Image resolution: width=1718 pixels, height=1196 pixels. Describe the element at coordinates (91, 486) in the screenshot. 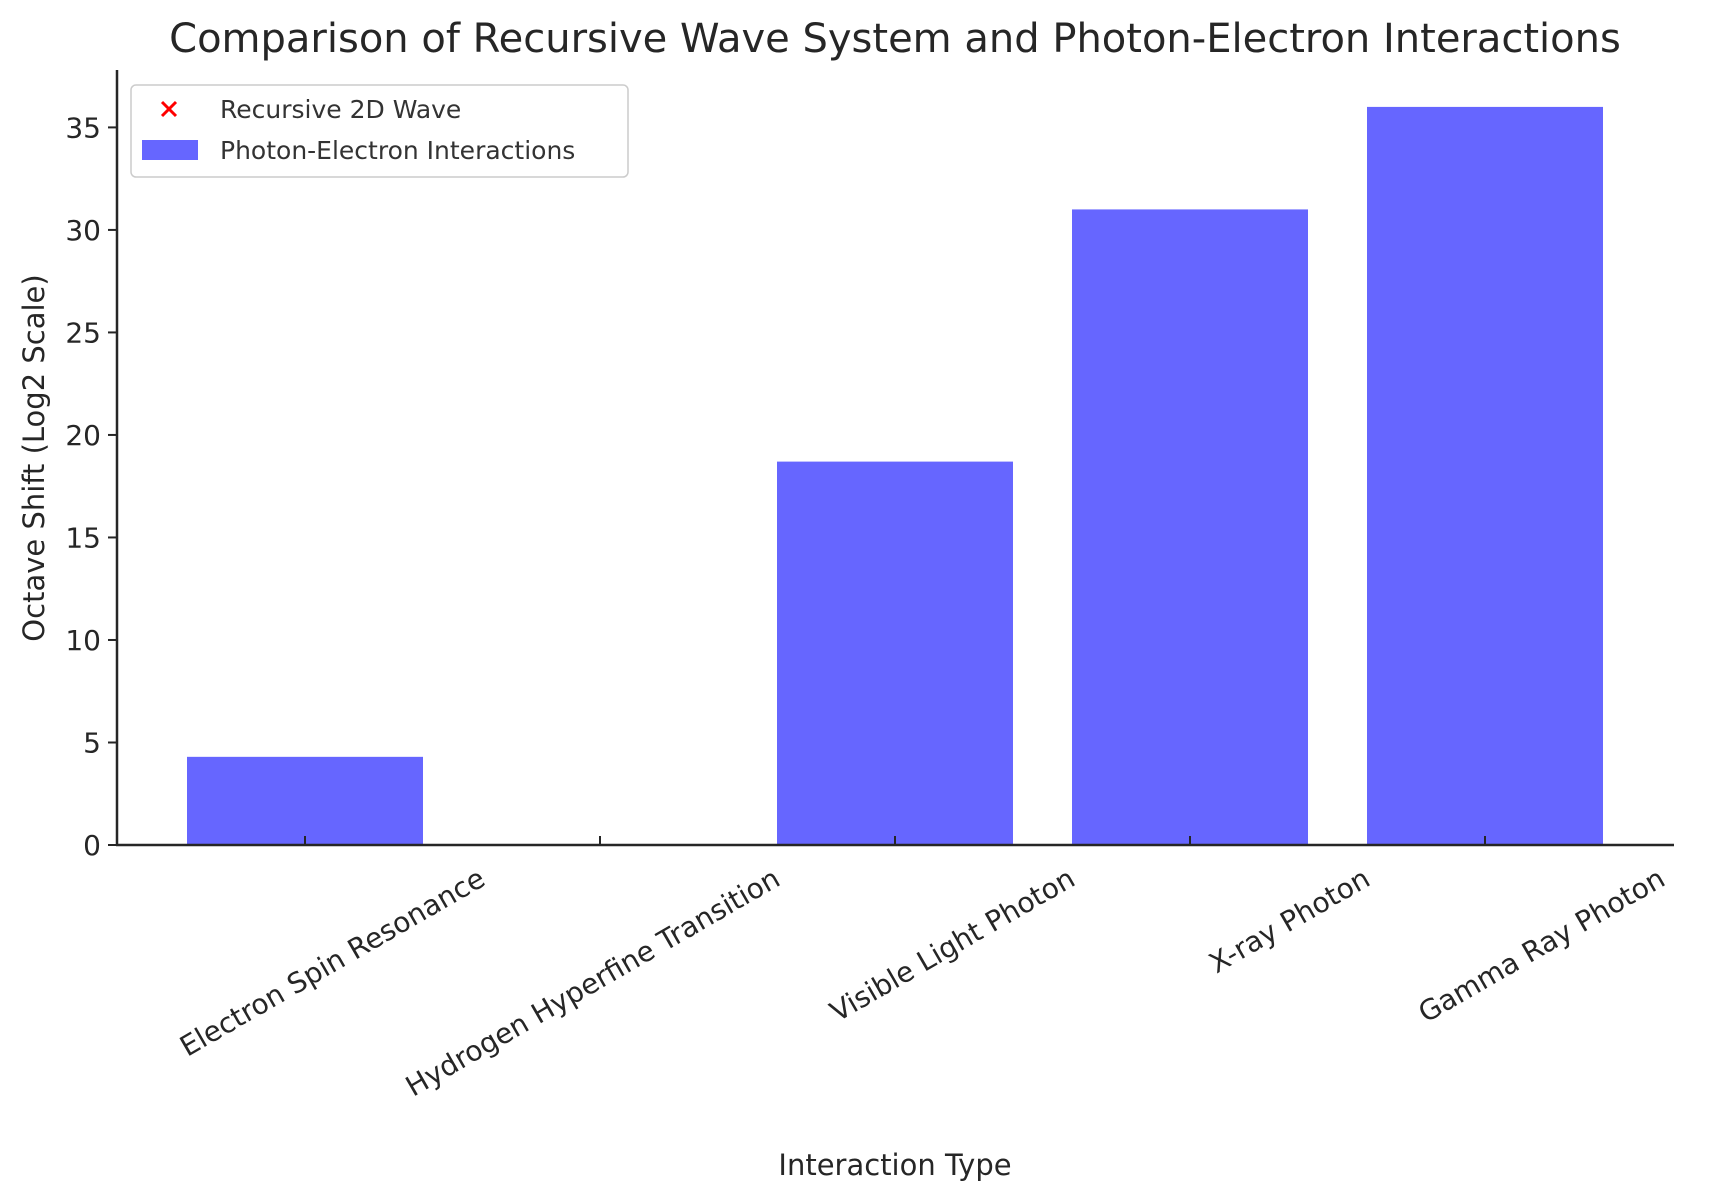

I see `y-axis-ticks: 0 5 10 15 20 25 30 35` at that location.